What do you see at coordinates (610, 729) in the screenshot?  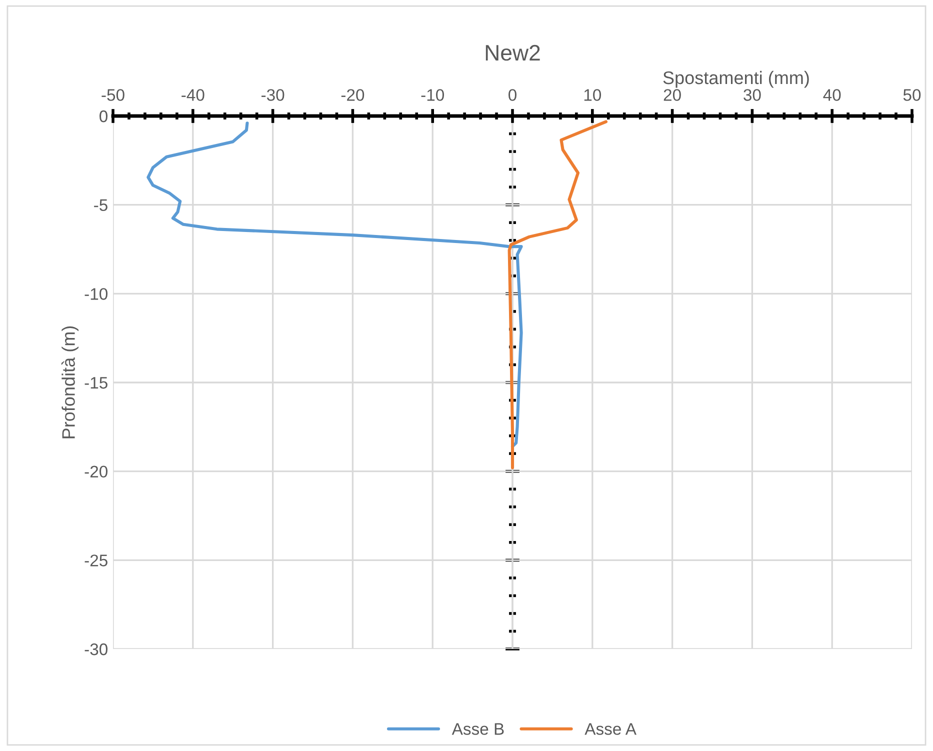 I see `legend-label: Asse A` at bounding box center [610, 729].